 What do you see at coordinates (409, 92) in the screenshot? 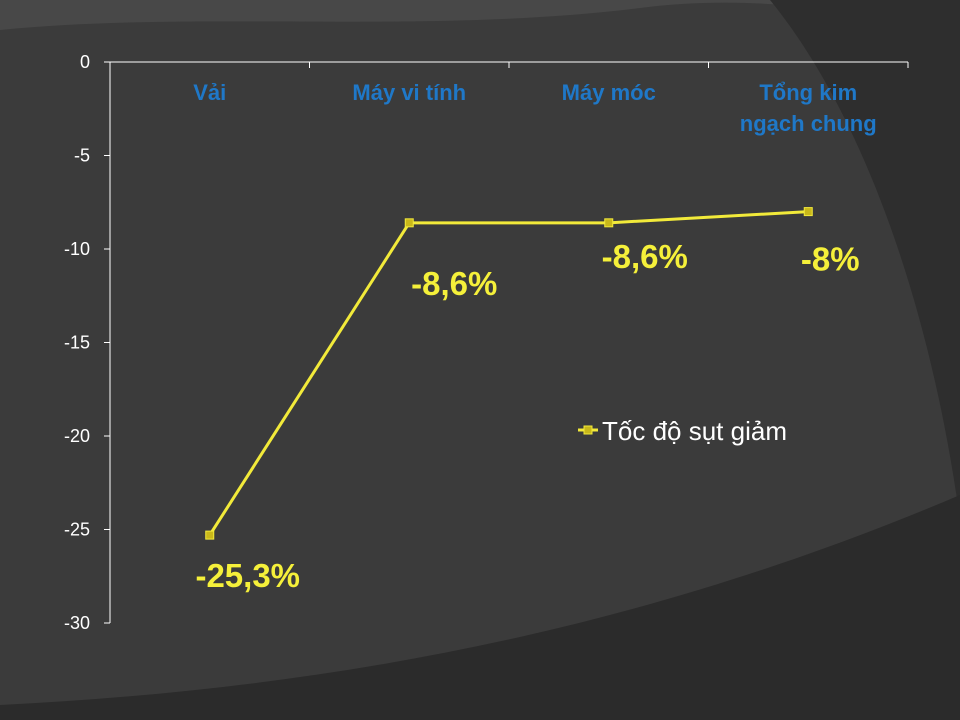
I see `x-category-label: Máy vi tính` at bounding box center [409, 92].